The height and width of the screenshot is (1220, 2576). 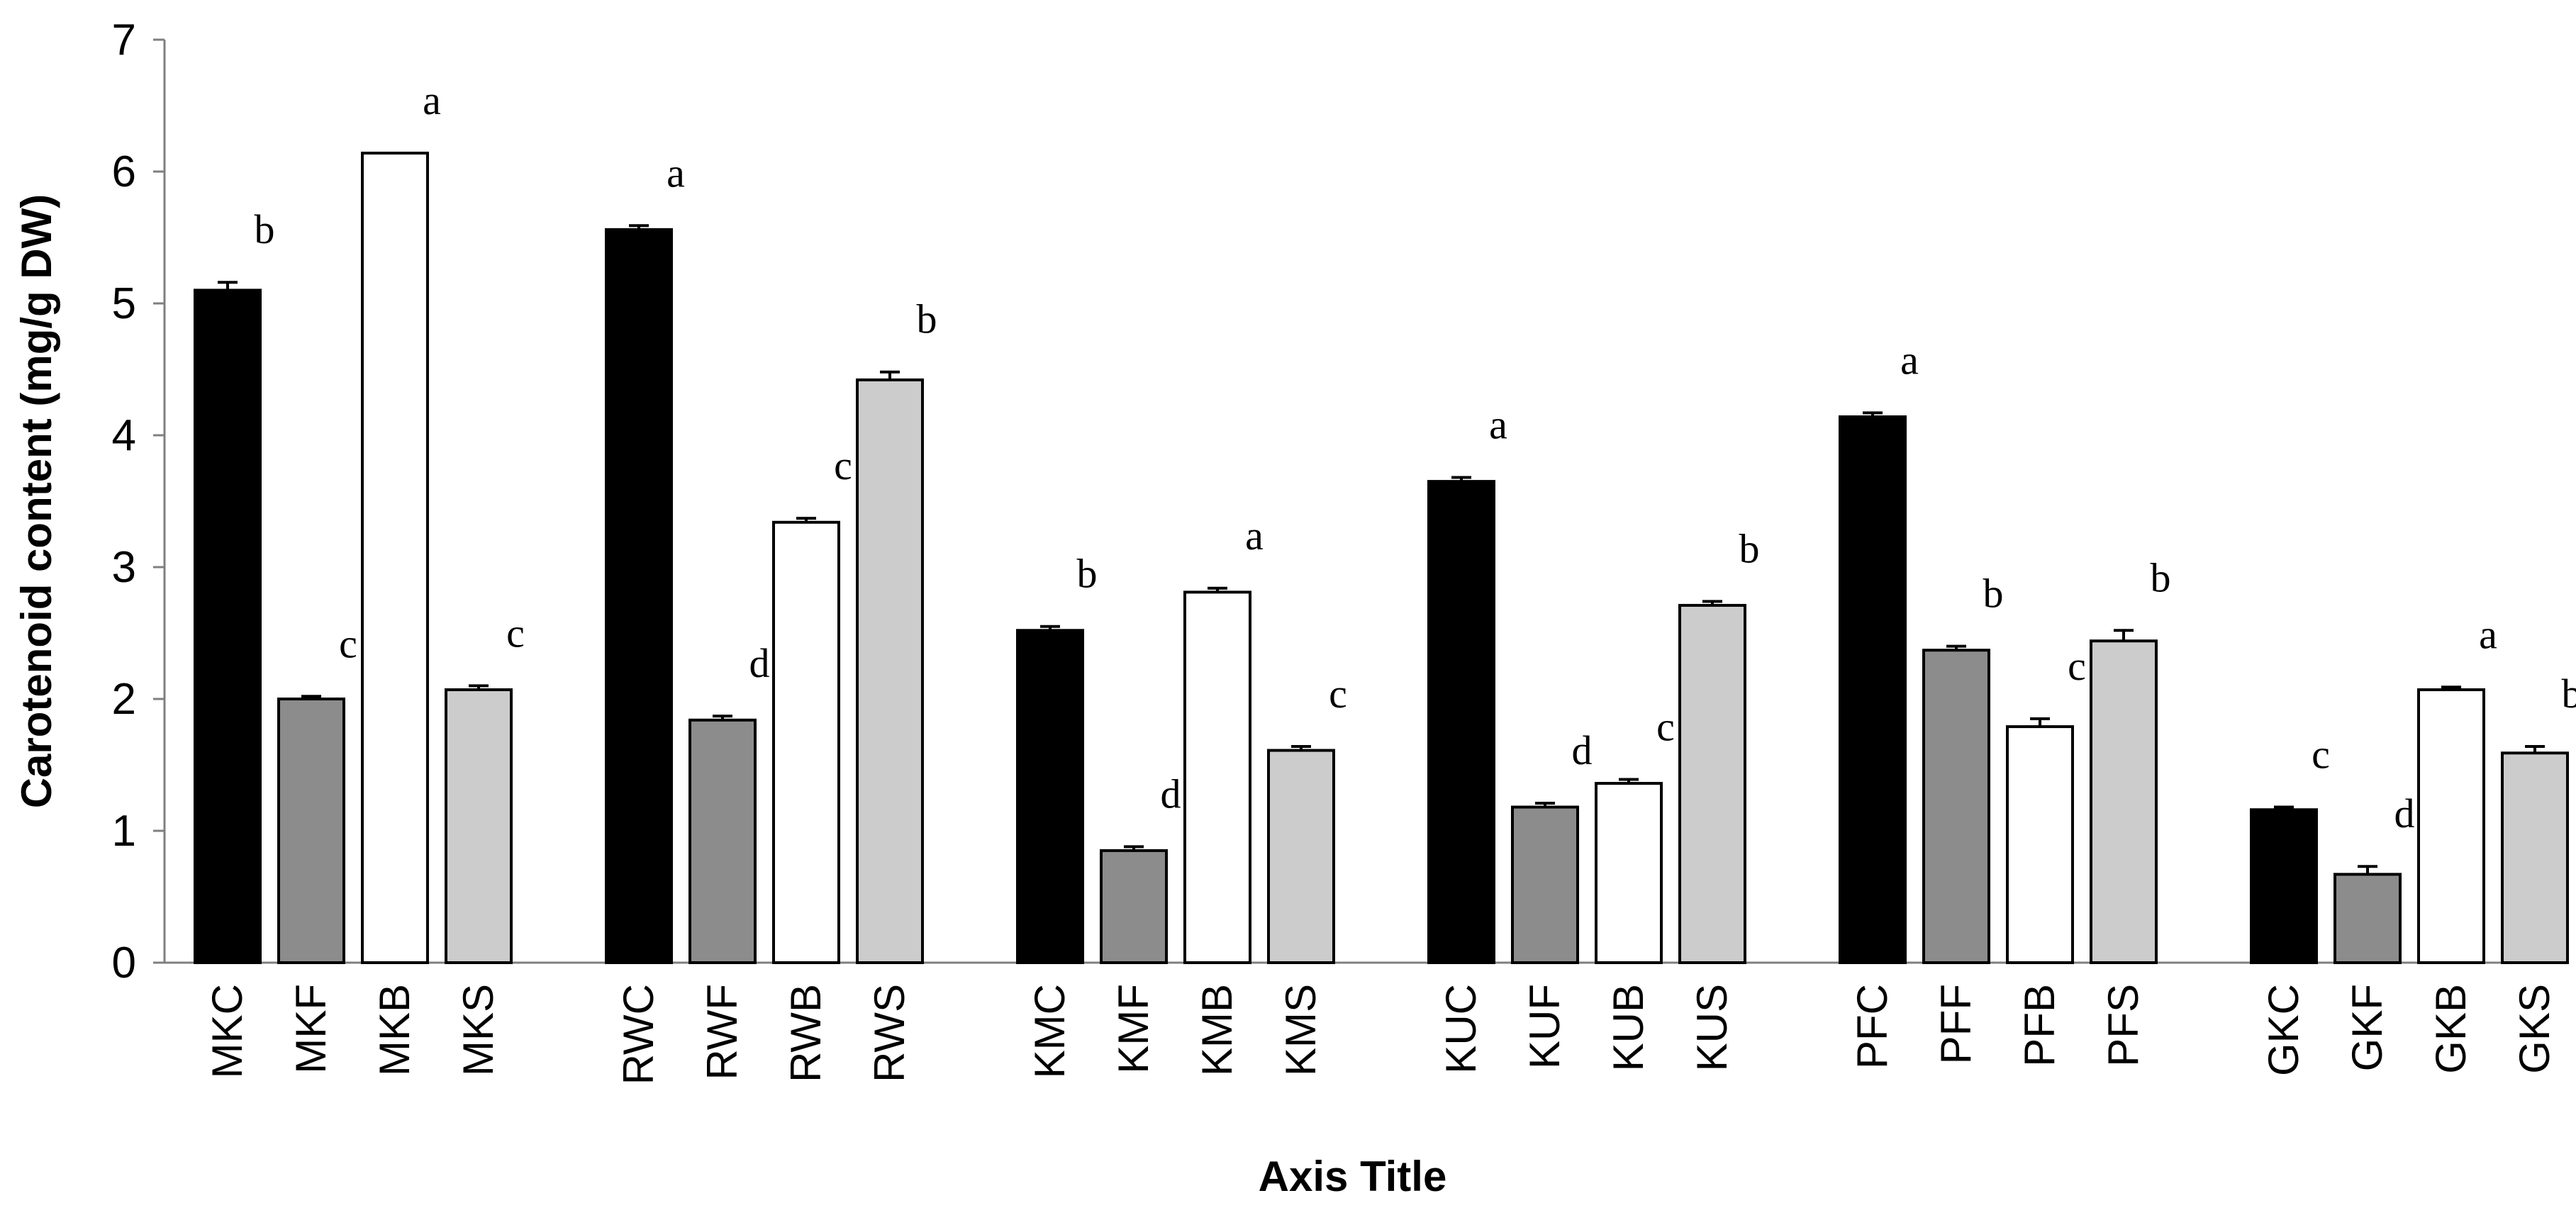 What do you see at coordinates (2283, 1030) in the screenshot?
I see `x-tick-label: GKC` at bounding box center [2283, 1030].